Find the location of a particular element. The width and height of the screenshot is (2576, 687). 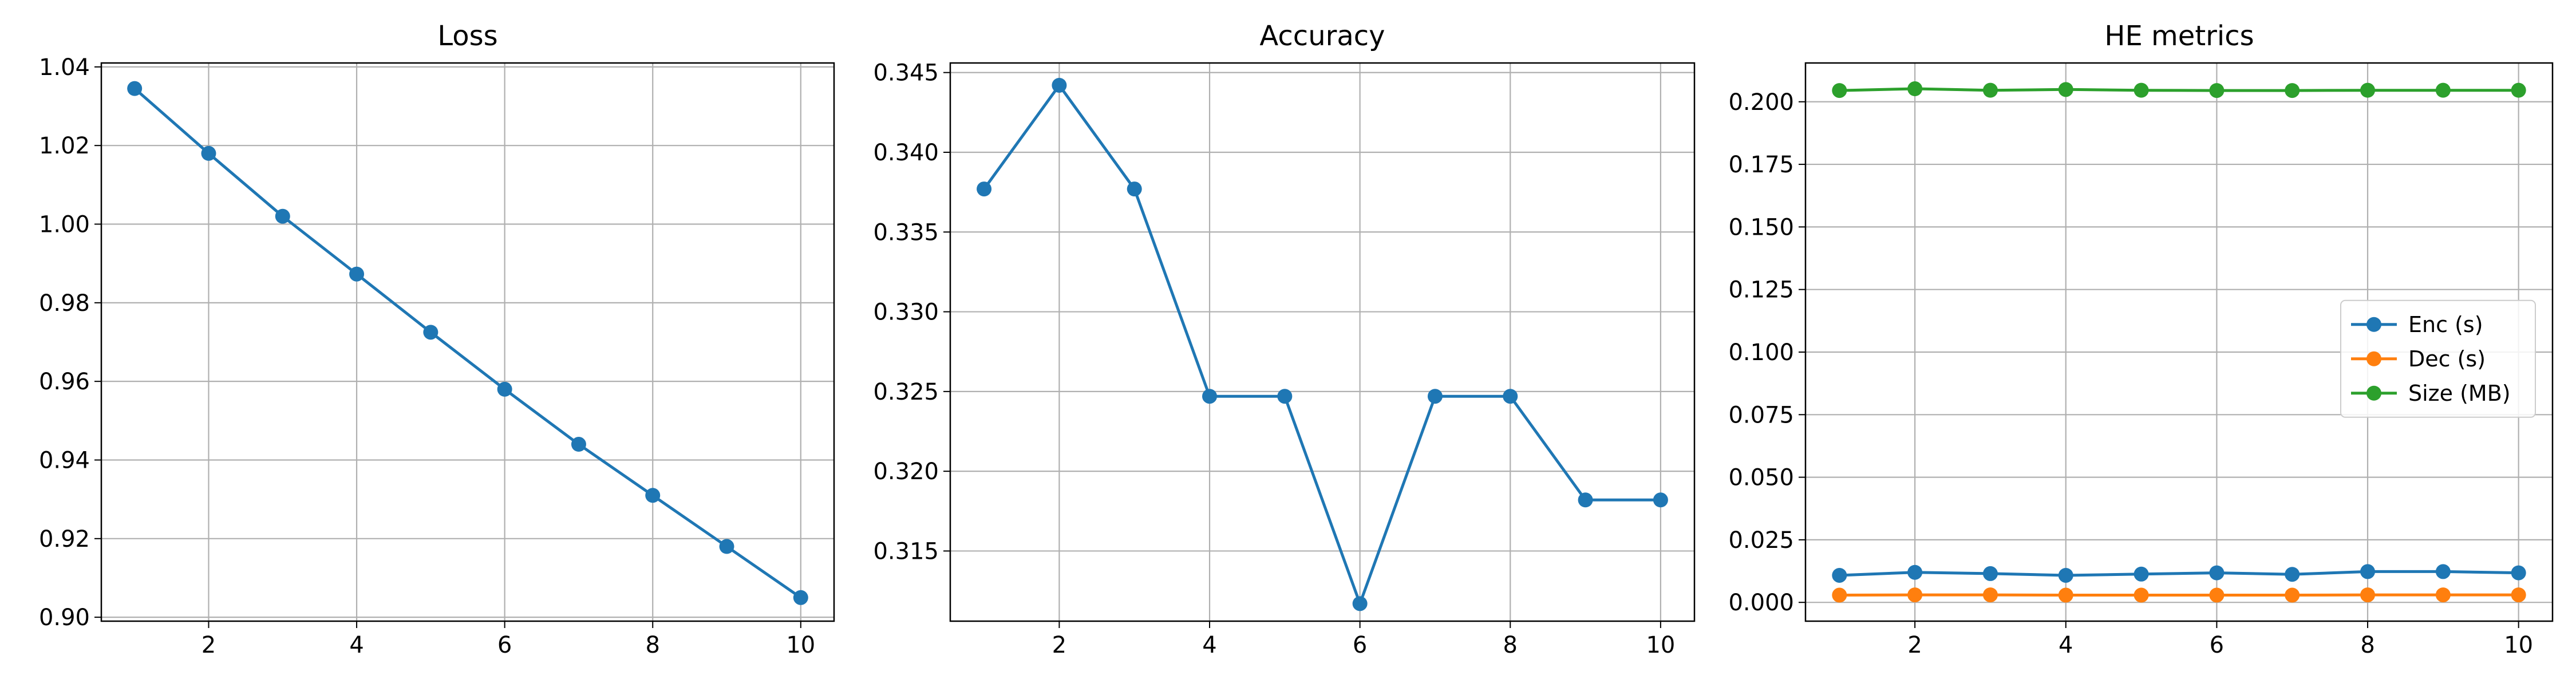

accuracy-y-tick-label: 0.325 is located at coordinates (906, 392).